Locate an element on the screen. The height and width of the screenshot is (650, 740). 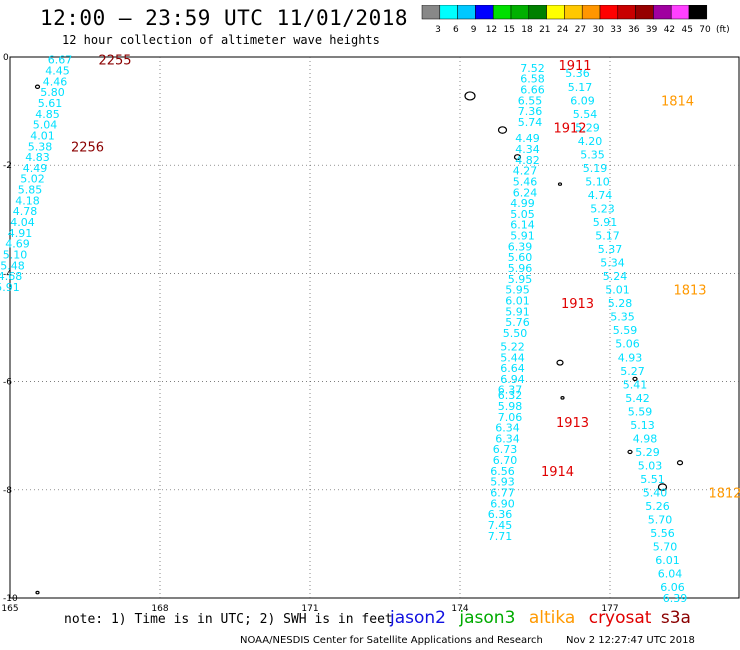
colorbar-label: (ft) is located at coordinates (723, 30).